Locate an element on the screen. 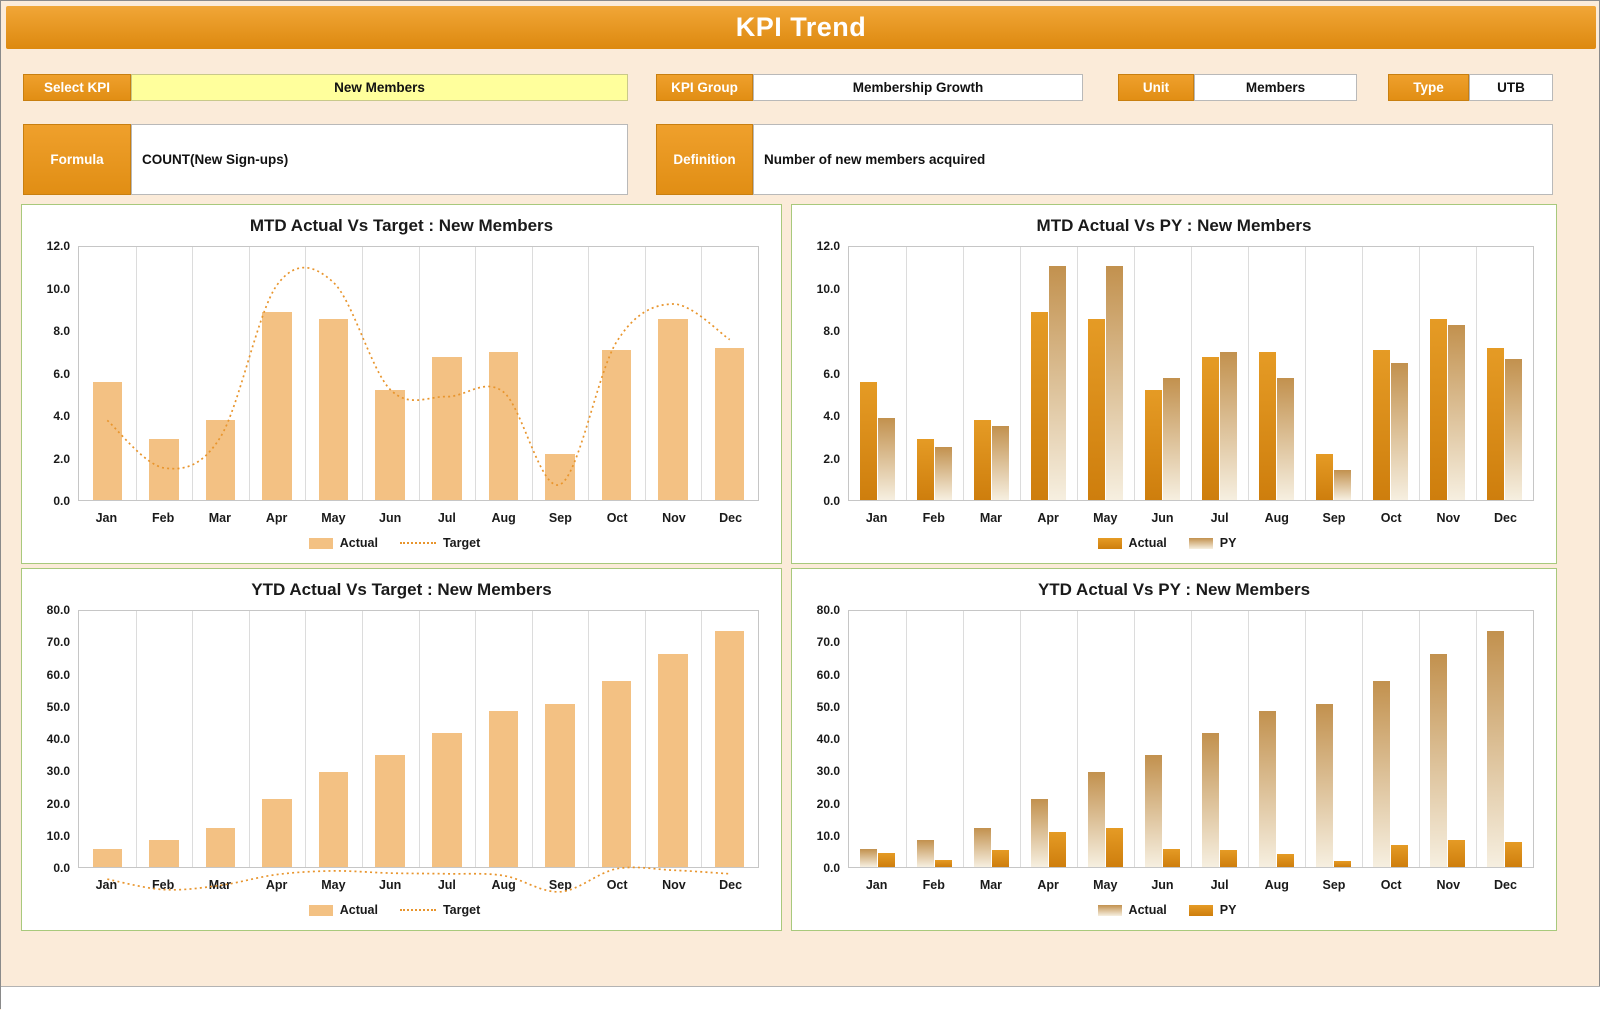 The width and height of the screenshot is (1600, 1010). bar-py-oct is located at coordinates (1400, 431).